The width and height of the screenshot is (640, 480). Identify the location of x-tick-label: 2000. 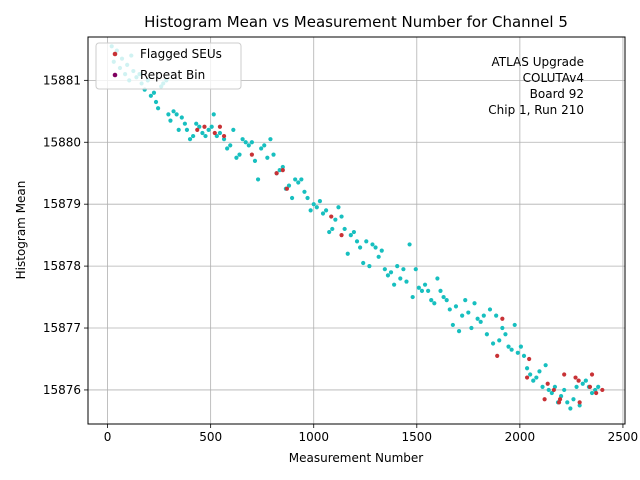
(520, 437).